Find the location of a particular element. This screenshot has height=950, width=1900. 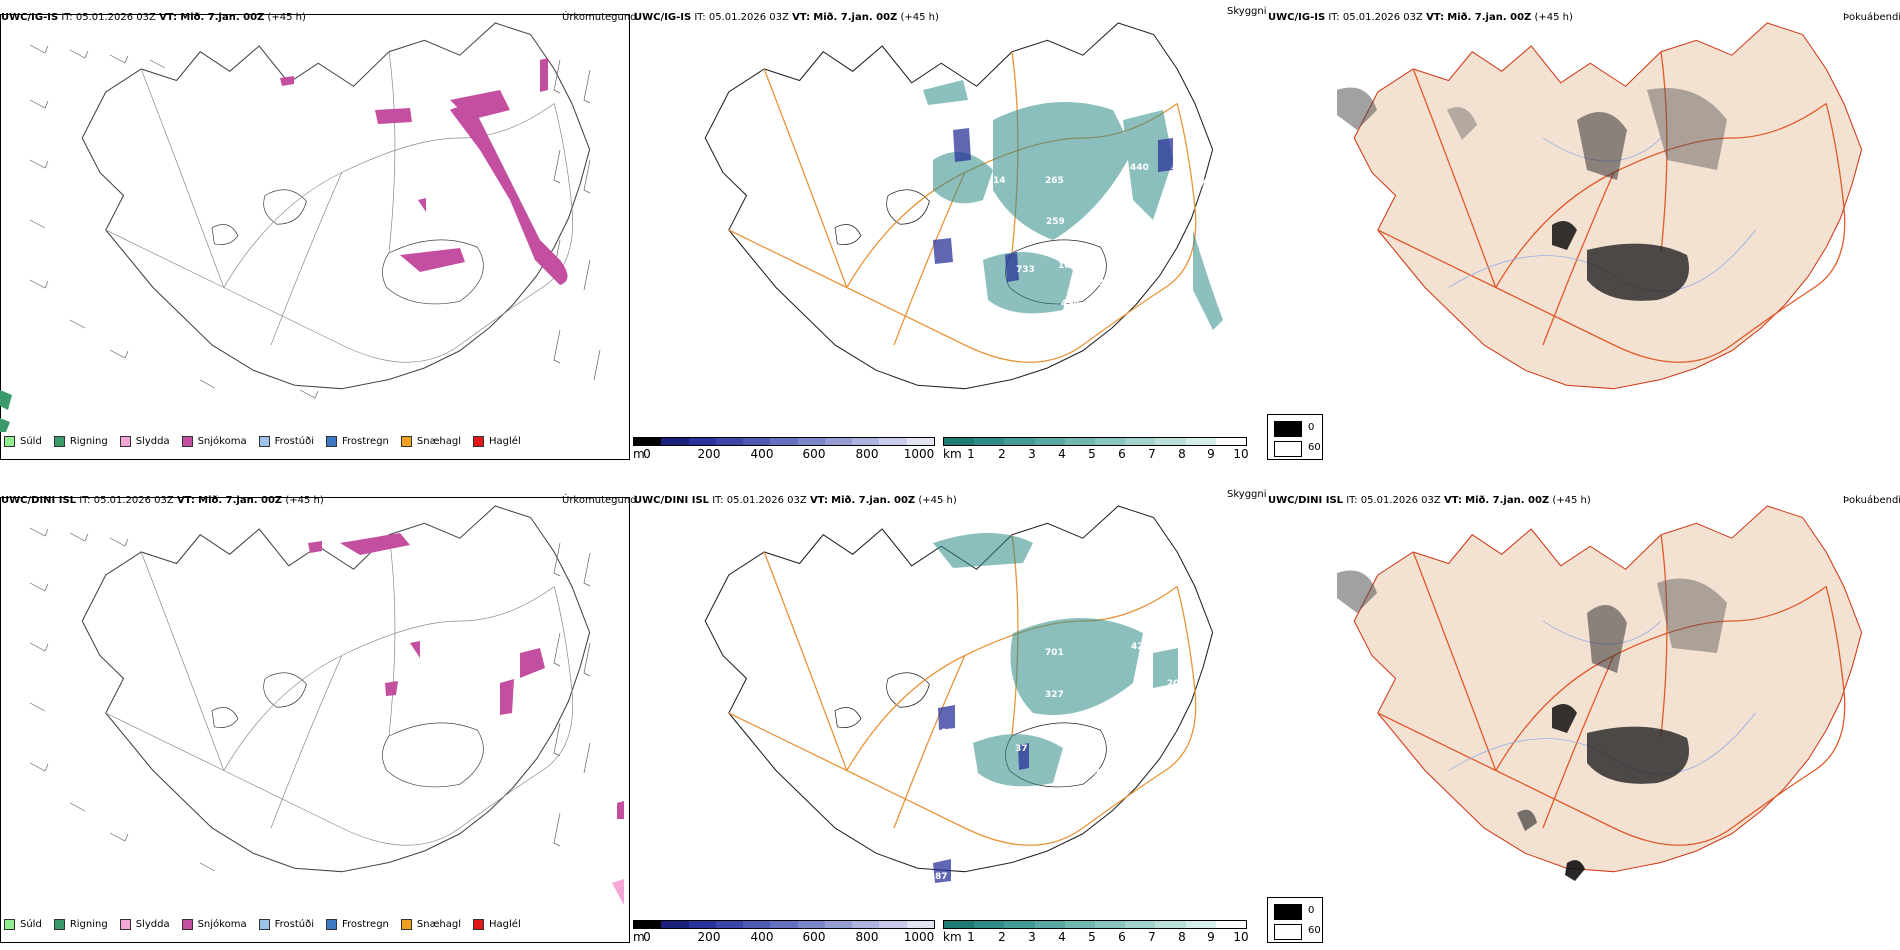

ceiling-label: 232 is located at coordinates (1180, 172).